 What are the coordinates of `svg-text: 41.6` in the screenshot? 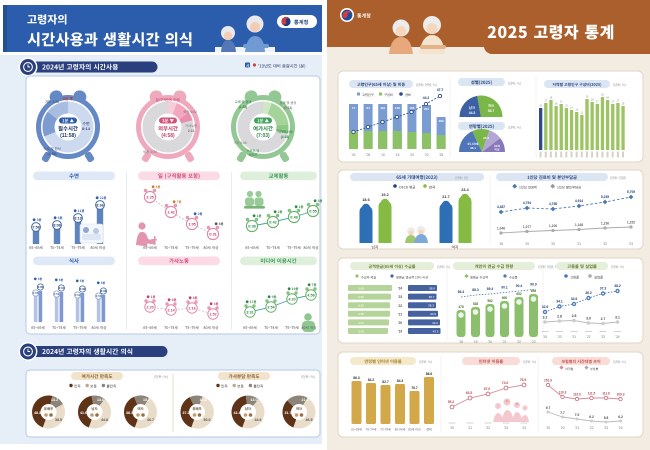 It's located at (83, 413).